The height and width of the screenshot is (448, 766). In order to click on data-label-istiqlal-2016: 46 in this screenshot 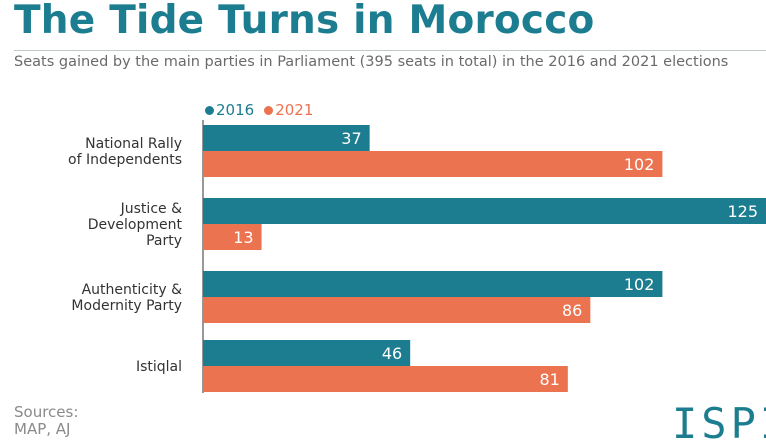, I will do `click(392, 353)`.